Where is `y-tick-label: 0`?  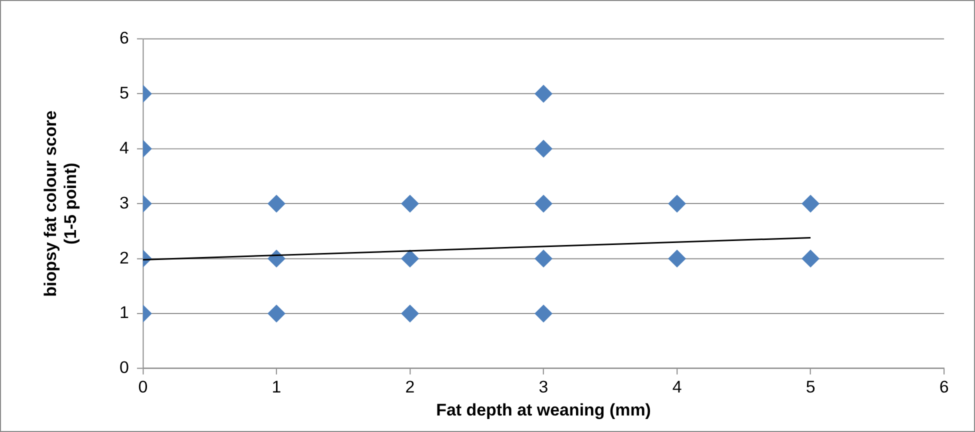 y-tick-label: 0 is located at coordinates (124, 368).